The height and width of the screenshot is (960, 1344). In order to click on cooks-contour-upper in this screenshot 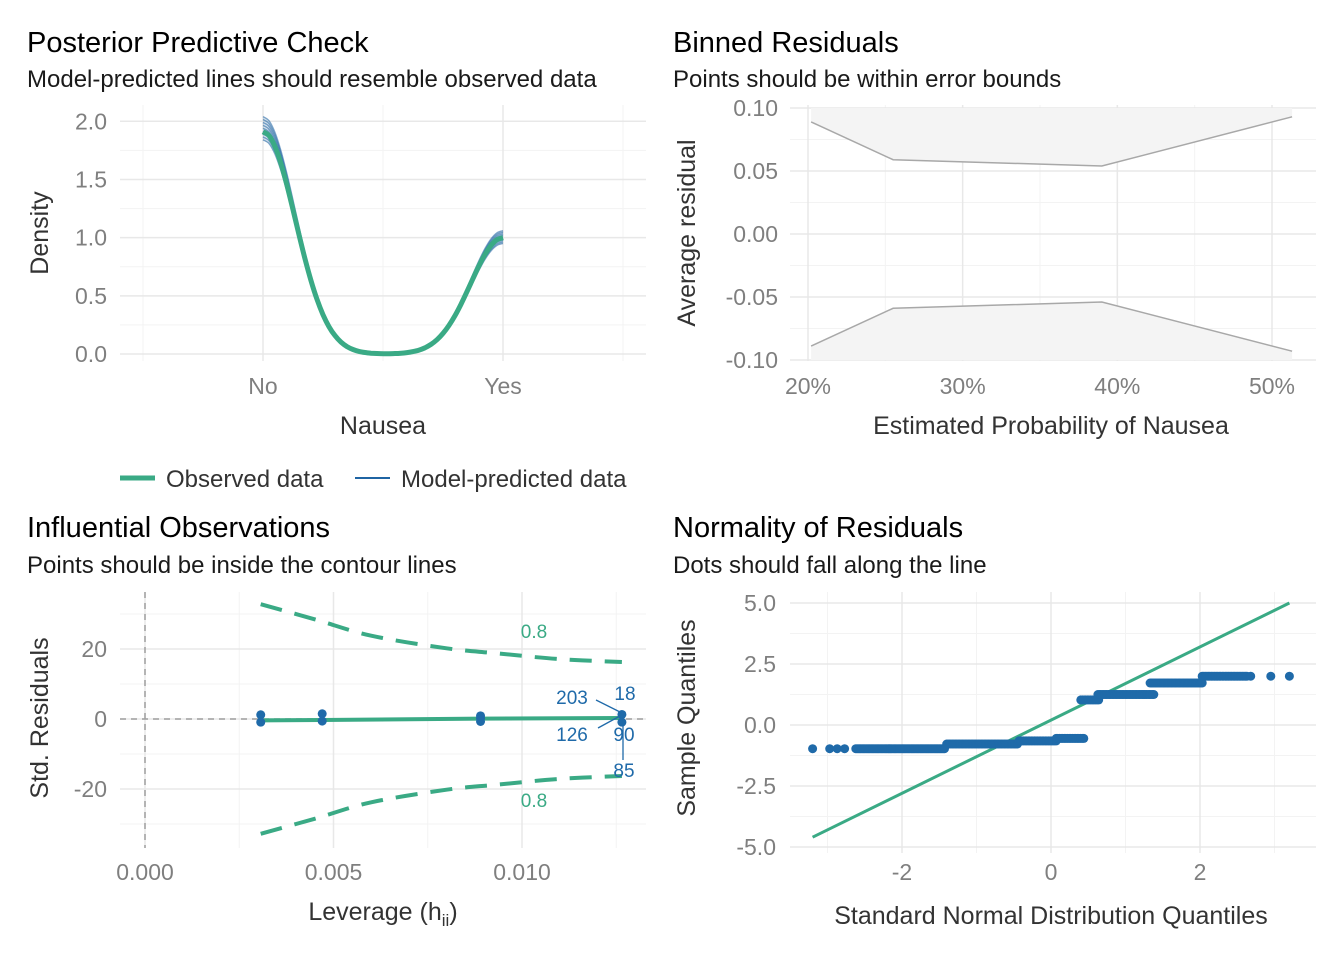, I will do `click(441, 633)`.